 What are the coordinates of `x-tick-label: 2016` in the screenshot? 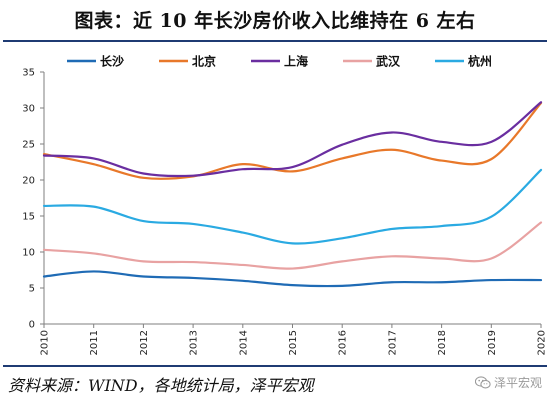 It's located at (343, 342).